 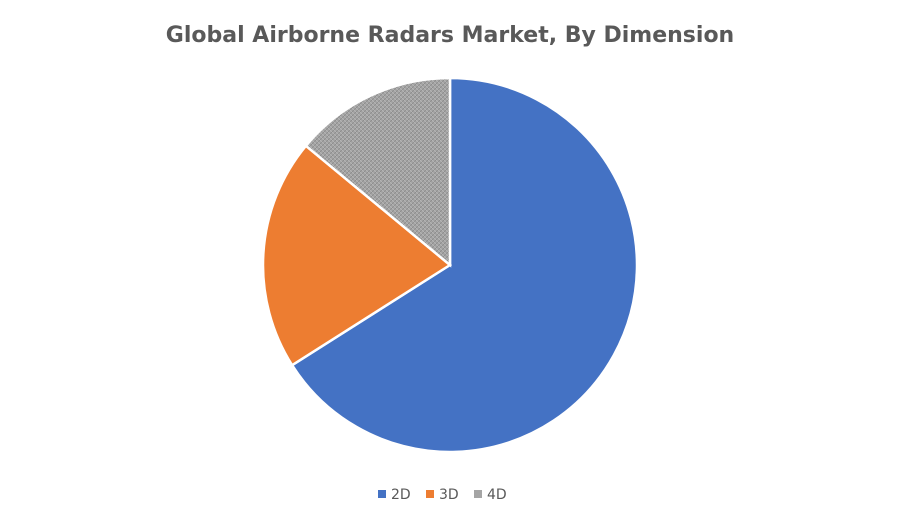 I want to click on legend-text: 4D, so click(x=497, y=495).